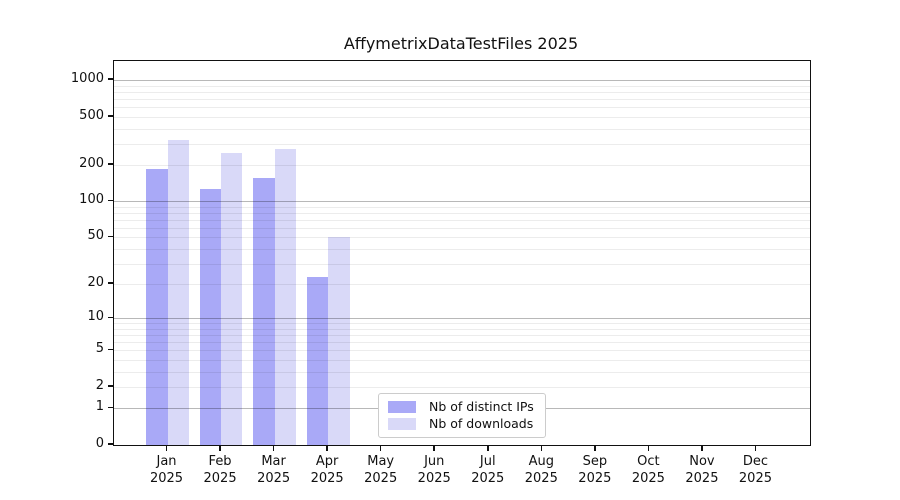 This screenshot has height=500, width=900. Describe the element at coordinates (461, 43) in the screenshot. I see `chart-title: AffymetrixDataTestFiles 2025` at that location.